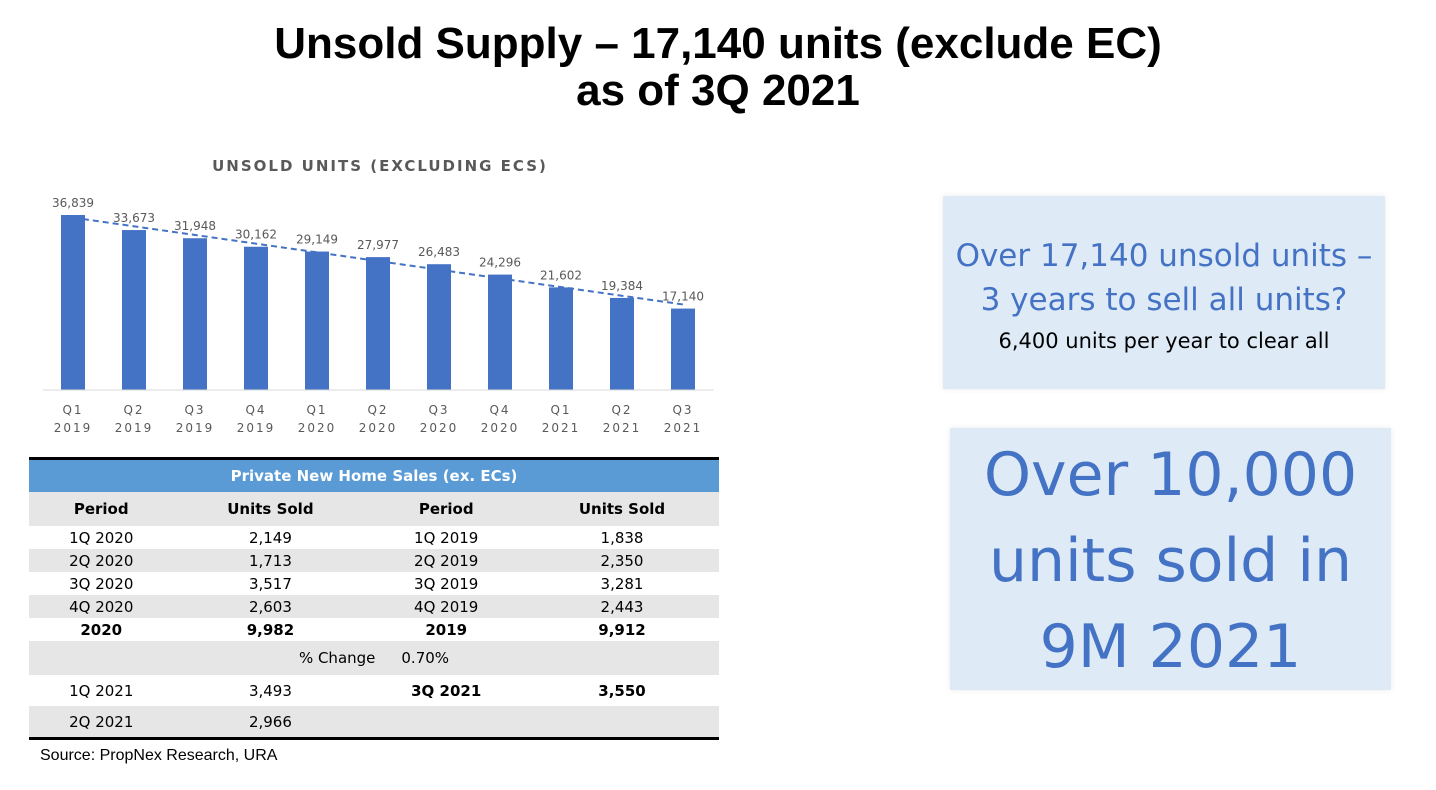 This screenshot has height=790, width=1436. Describe the element at coordinates (270, 722) in the screenshot. I see `cell: 2,966` at that location.